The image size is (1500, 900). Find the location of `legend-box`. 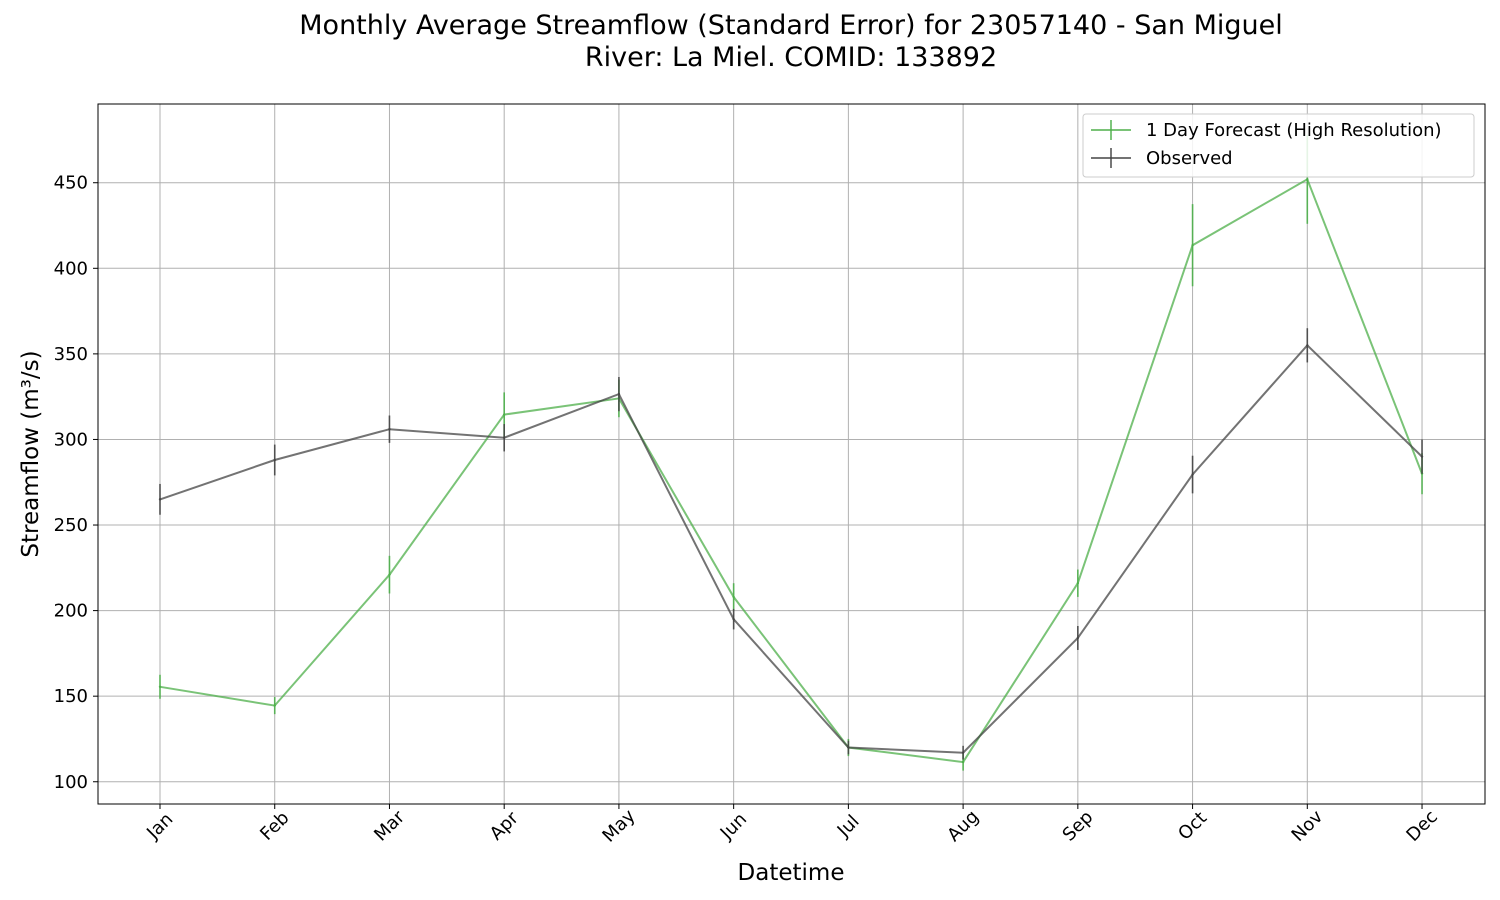

legend-box is located at coordinates (1278, 145).